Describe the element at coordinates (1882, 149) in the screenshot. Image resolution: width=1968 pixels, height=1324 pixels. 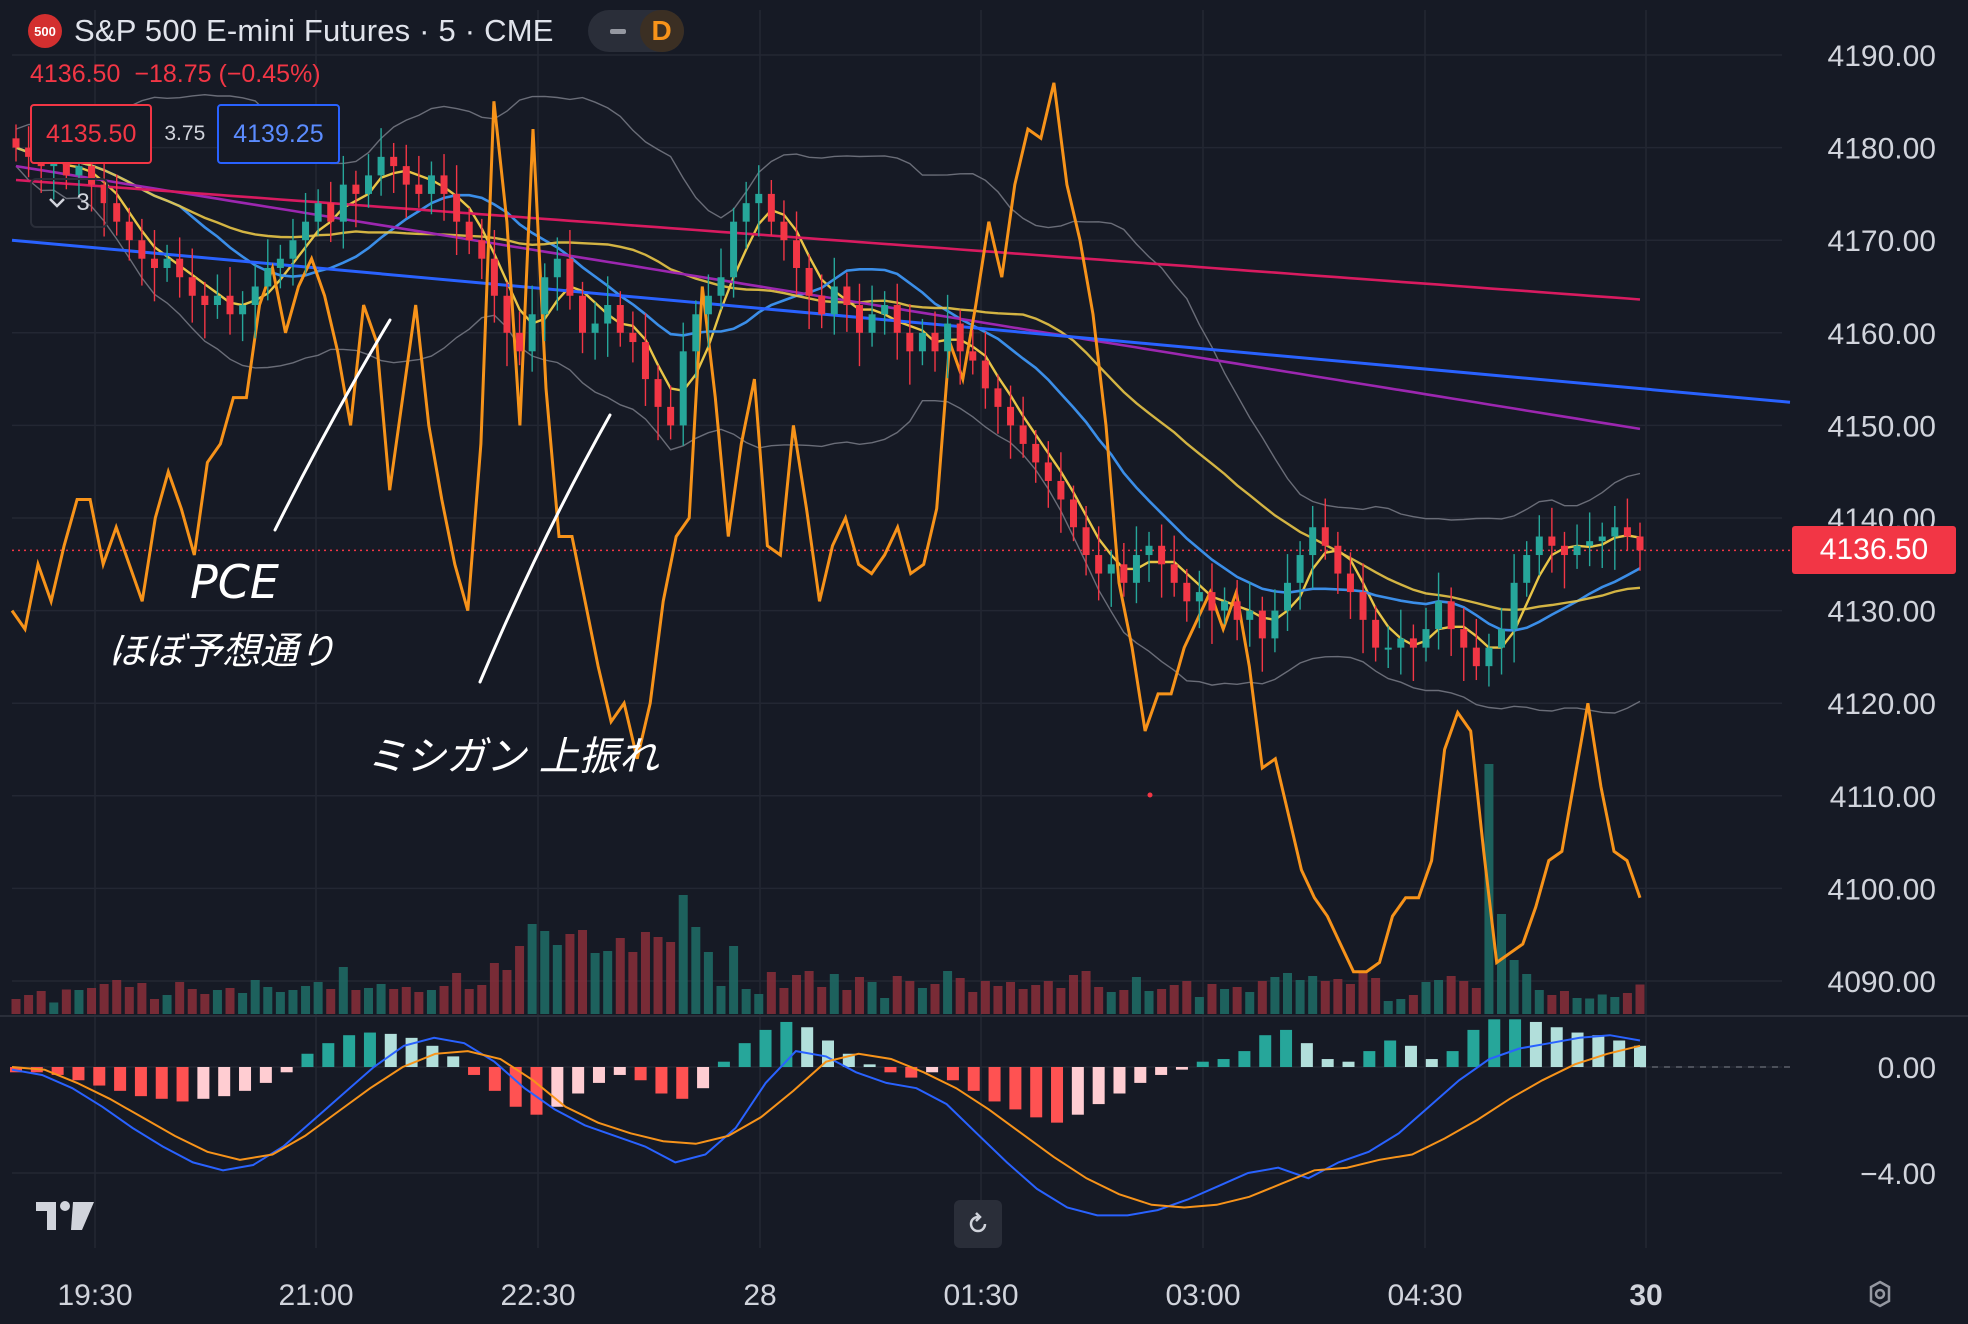
I see `y-tick-label: 4180.00` at that location.